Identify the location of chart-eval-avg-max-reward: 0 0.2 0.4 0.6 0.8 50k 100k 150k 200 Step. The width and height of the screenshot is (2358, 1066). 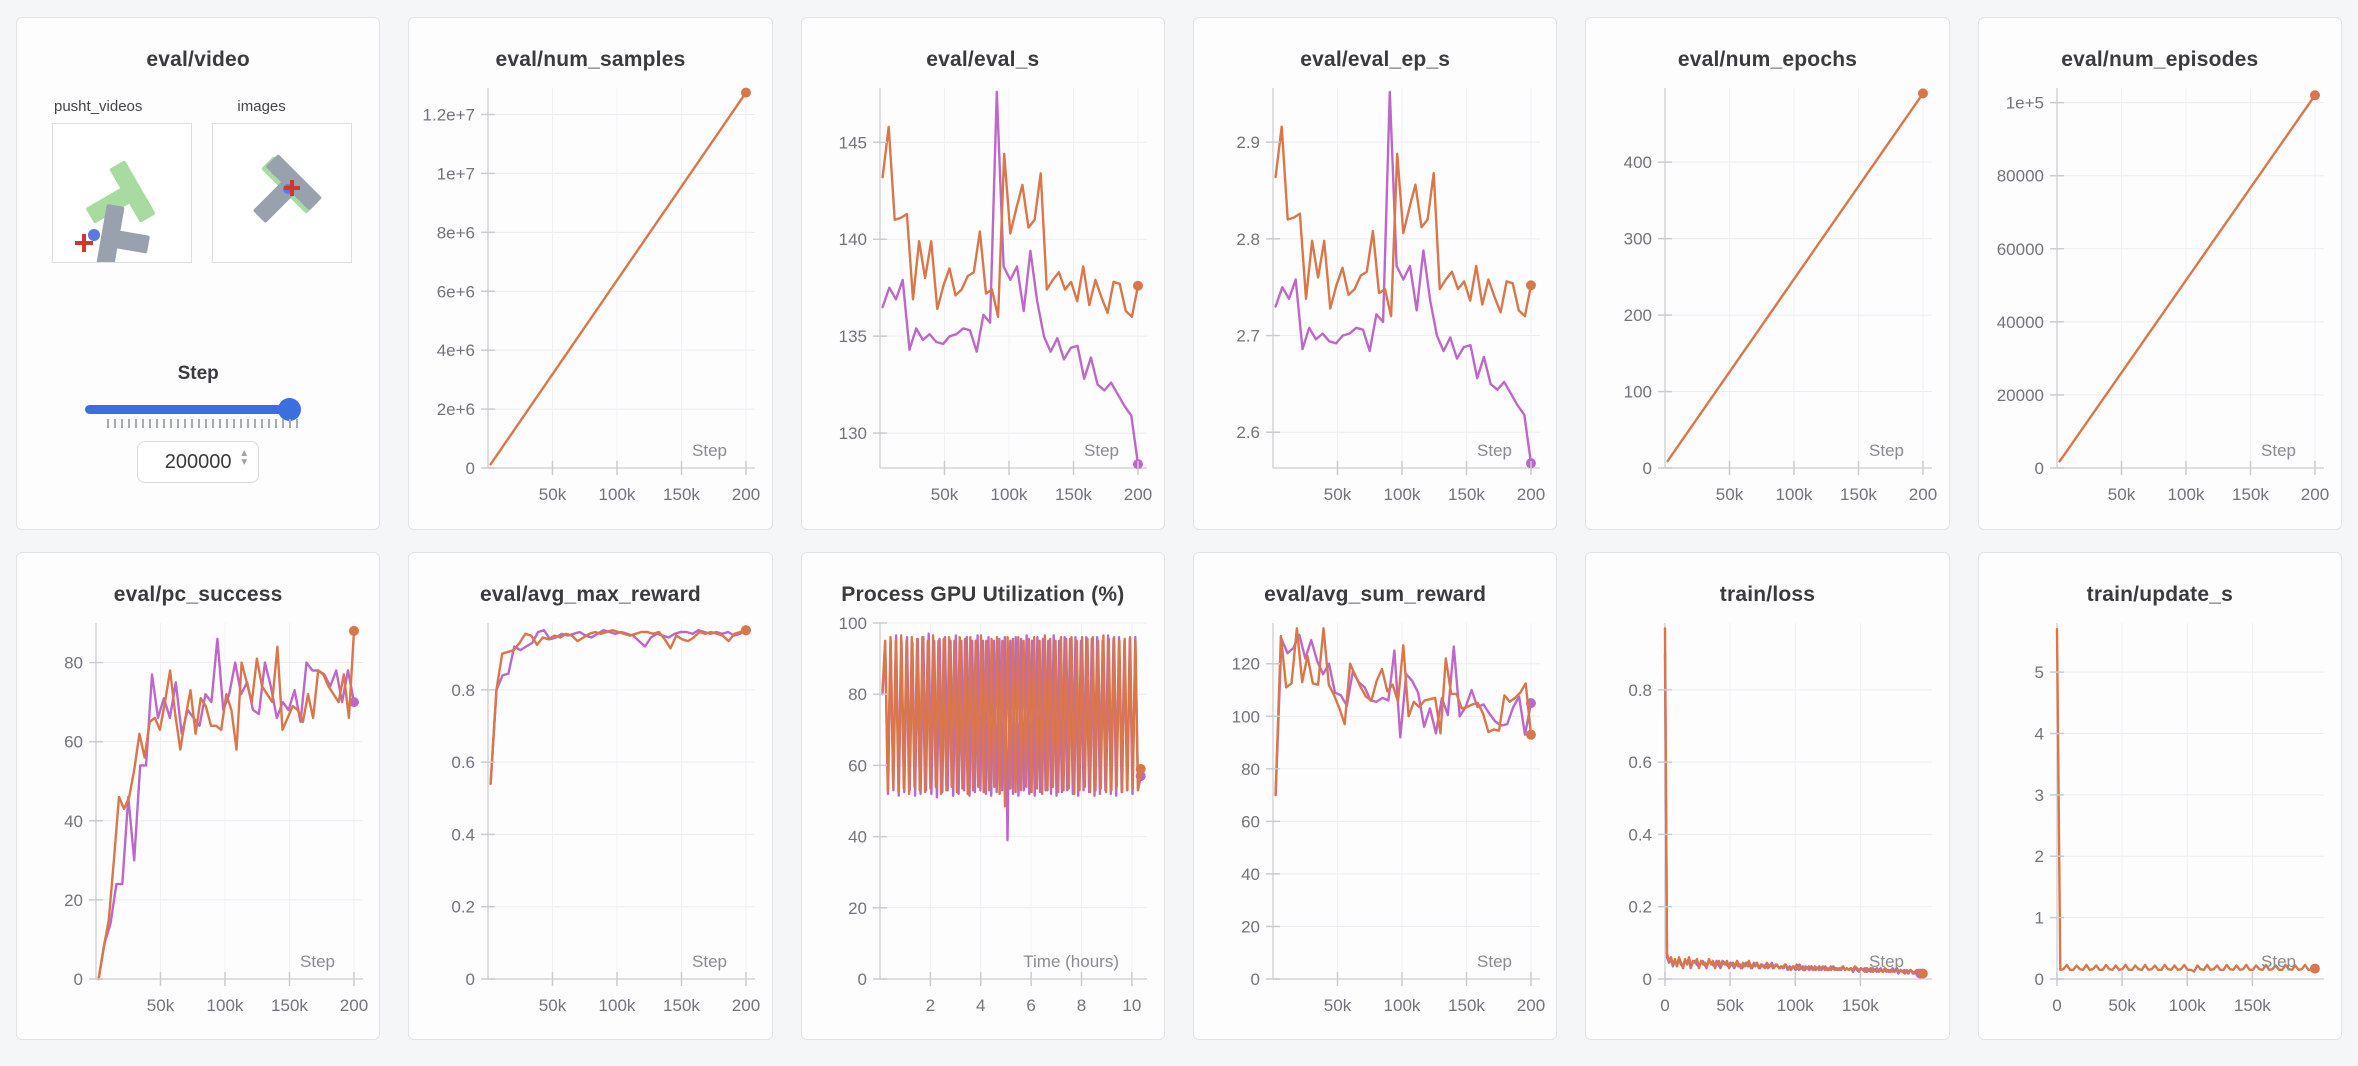
(590, 817).